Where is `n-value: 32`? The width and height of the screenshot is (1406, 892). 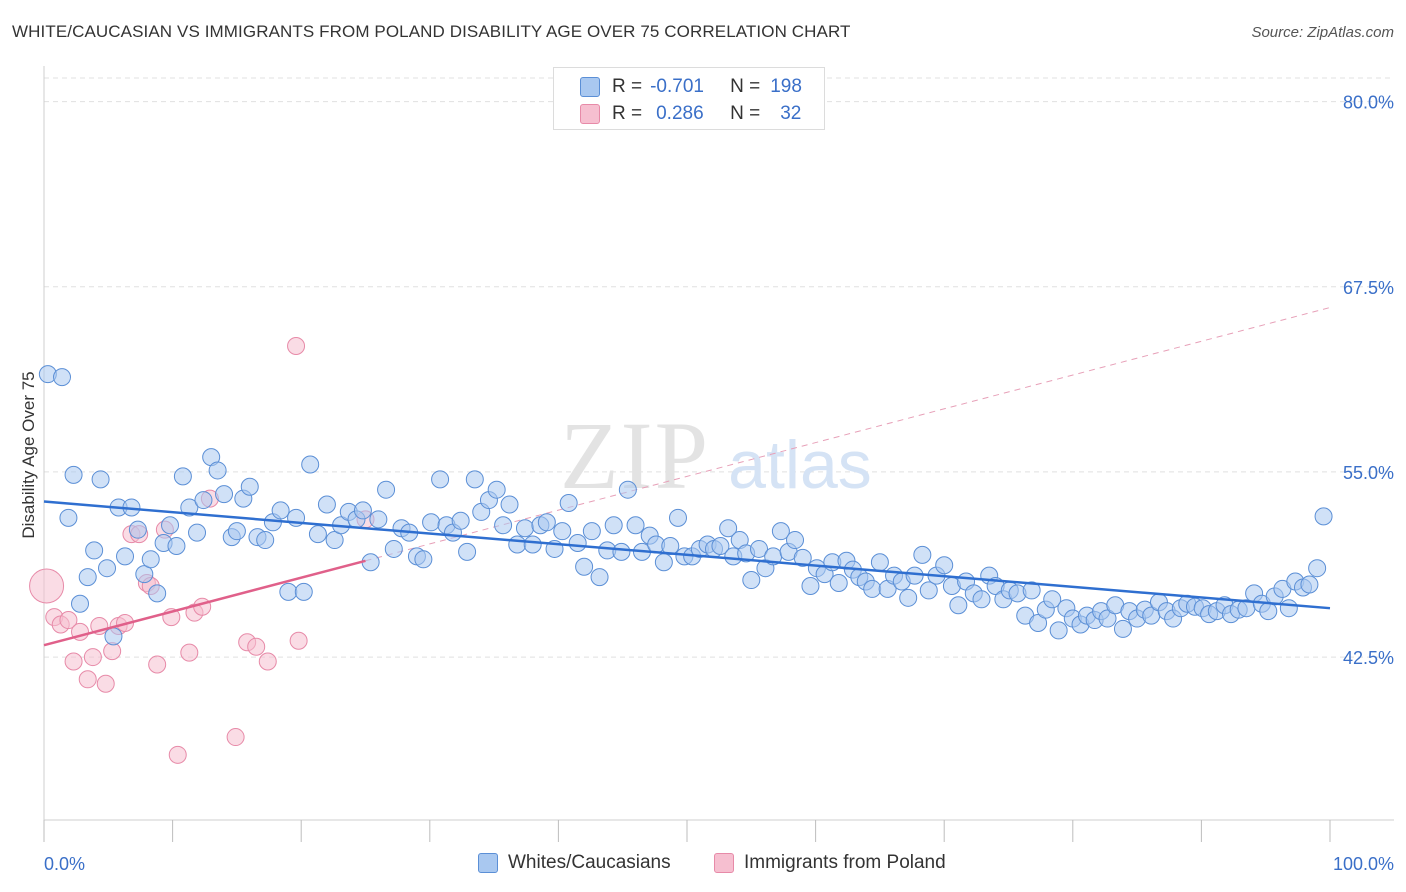 n-value: 32 is located at coordinates (791, 113).